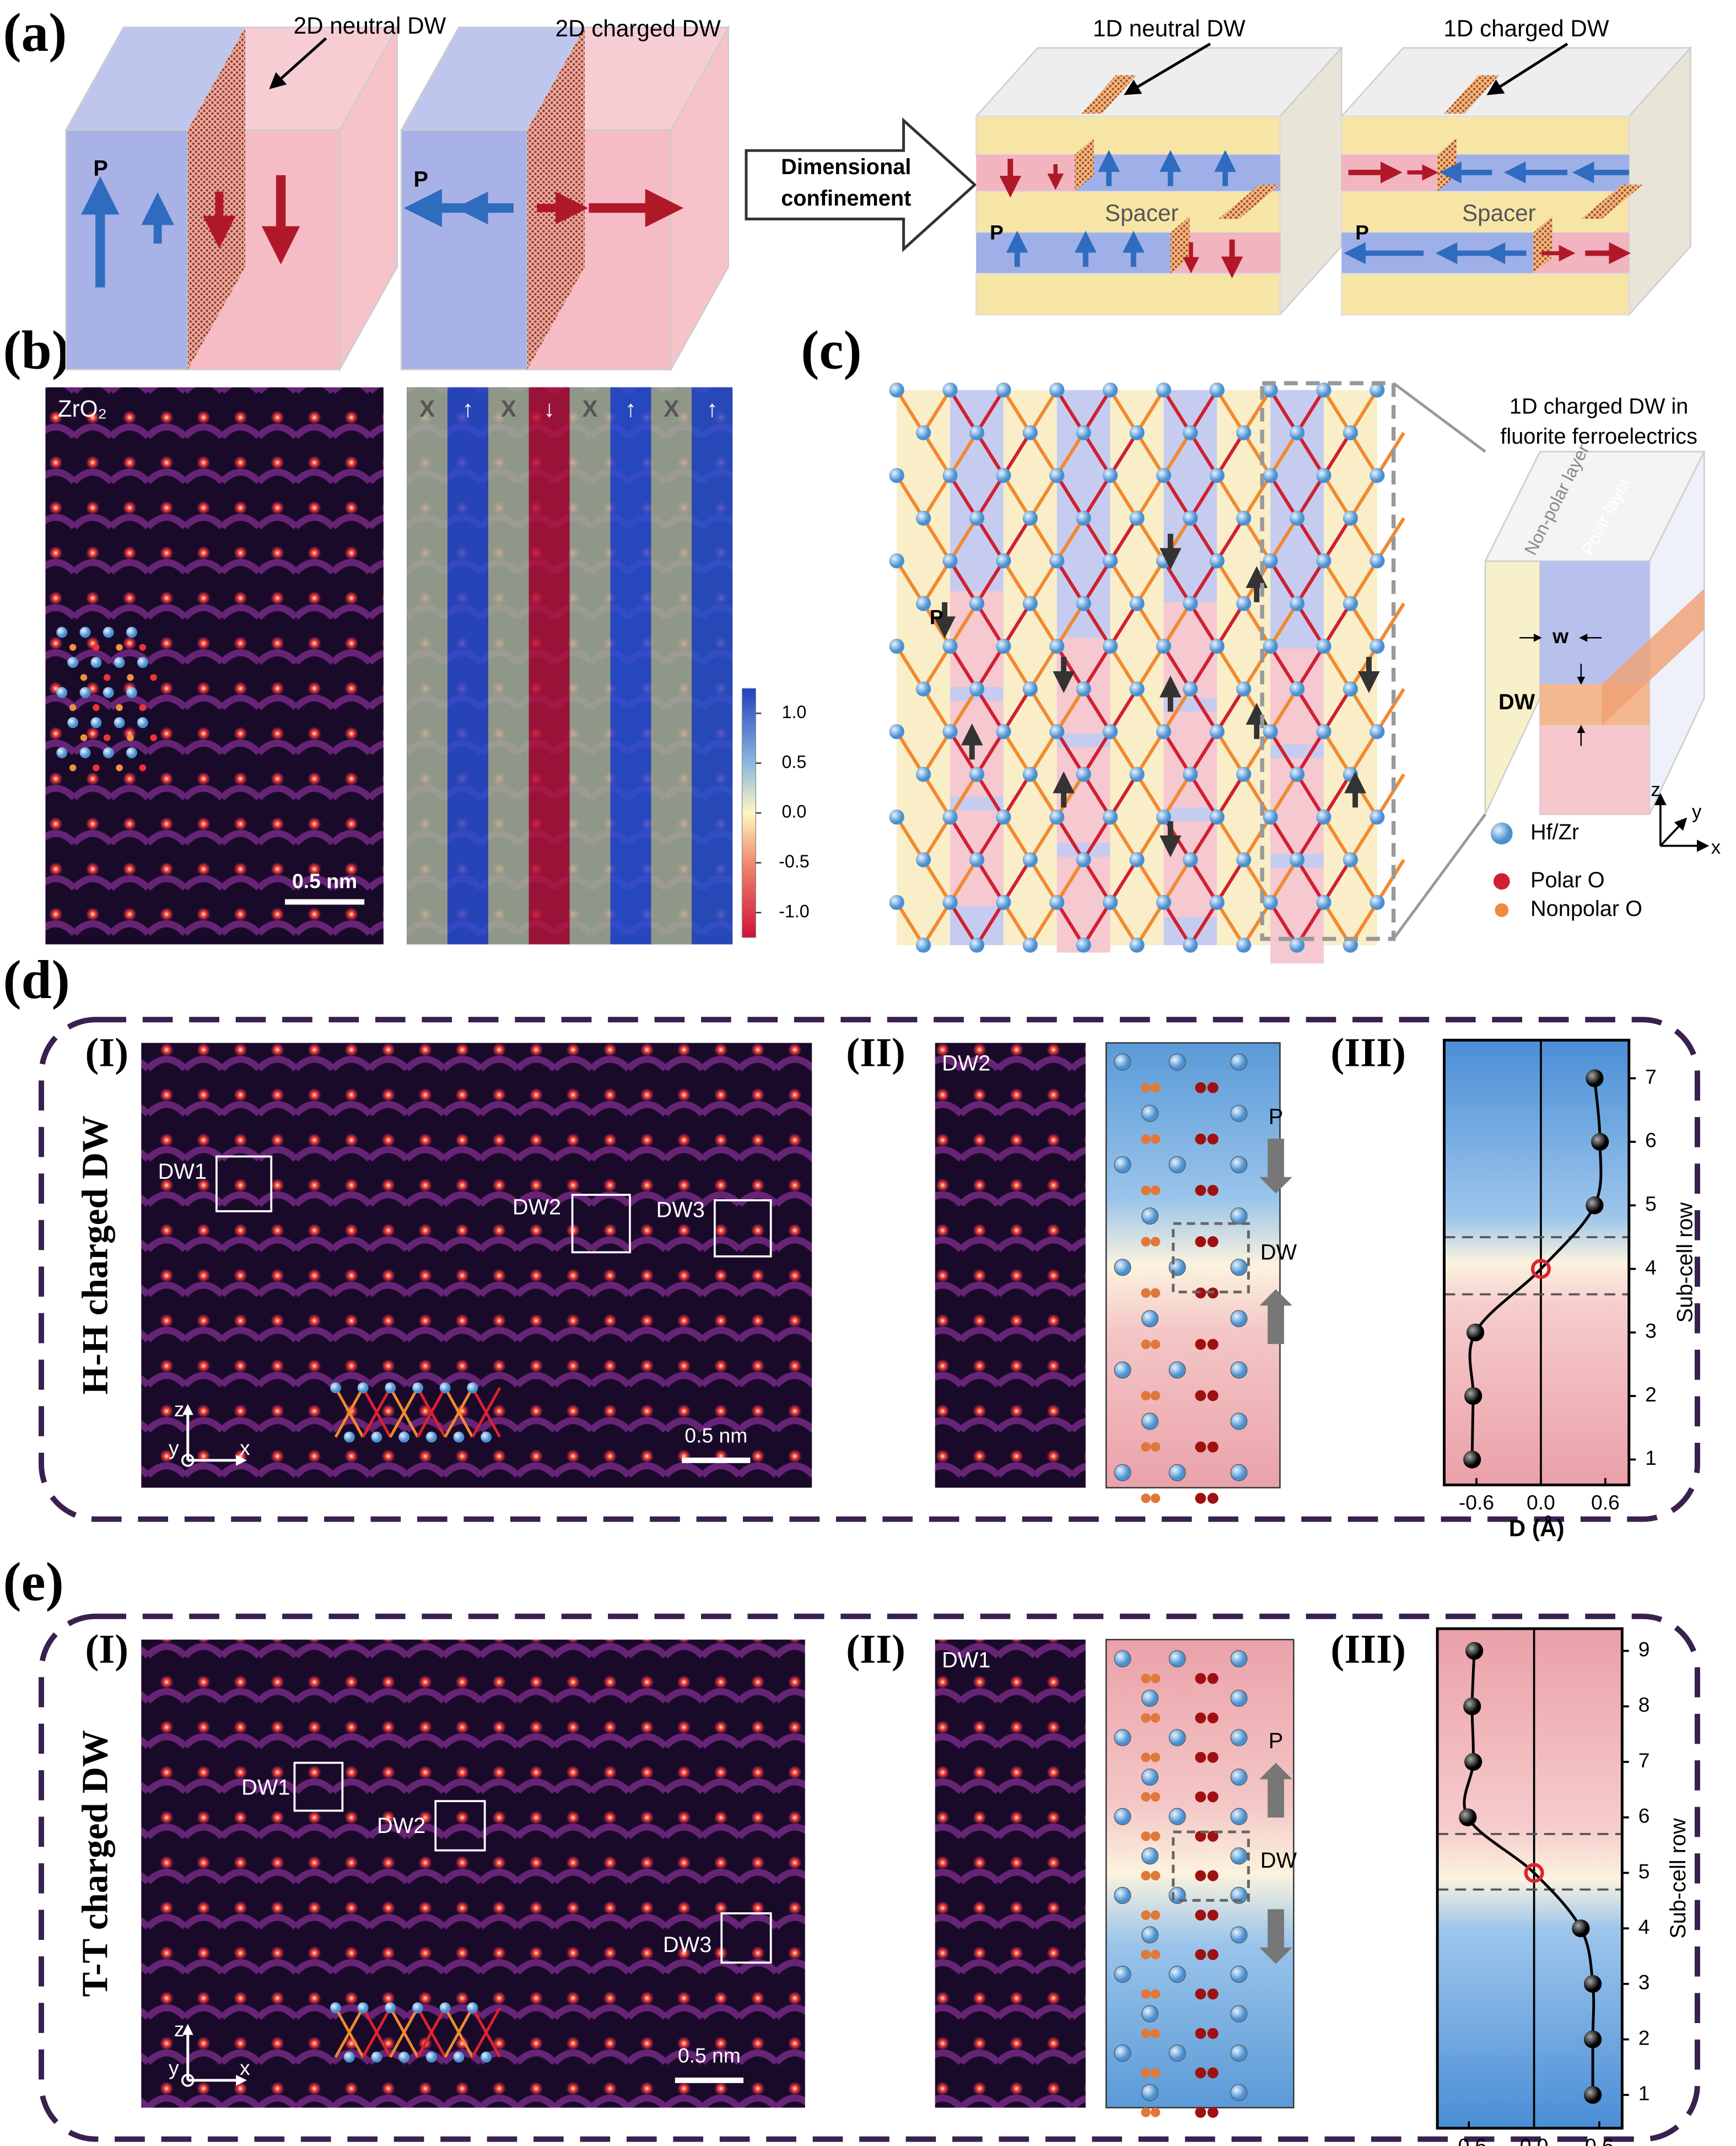  I want to click on y-tick-label: 4, so click(1651, 1267).